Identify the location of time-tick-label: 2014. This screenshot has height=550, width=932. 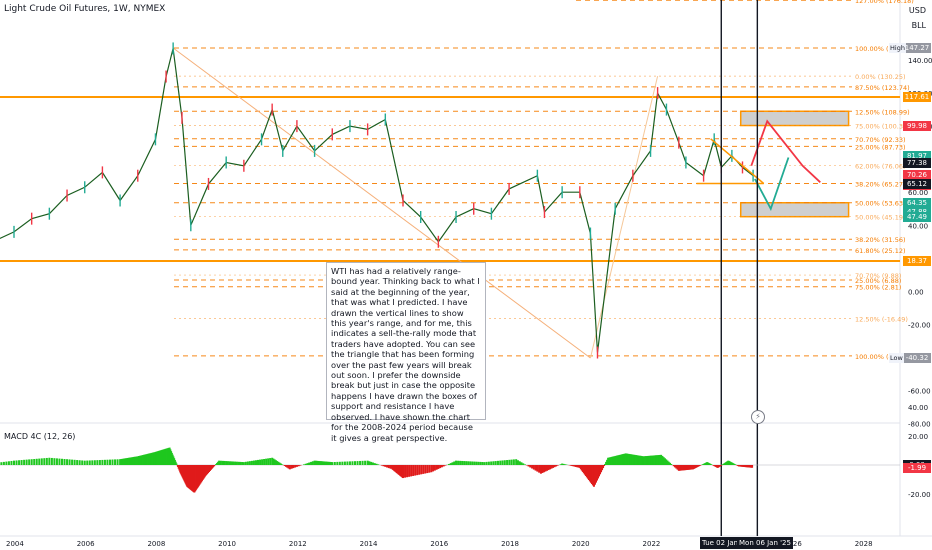
(369, 544).